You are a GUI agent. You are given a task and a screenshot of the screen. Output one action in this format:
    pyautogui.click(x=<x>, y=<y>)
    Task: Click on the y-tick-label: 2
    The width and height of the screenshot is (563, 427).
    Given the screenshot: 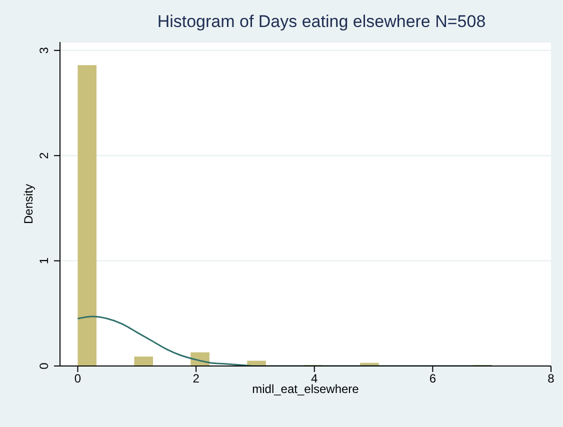 What is the action you would take?
    pyautogui.click(x=44, y=155)
    